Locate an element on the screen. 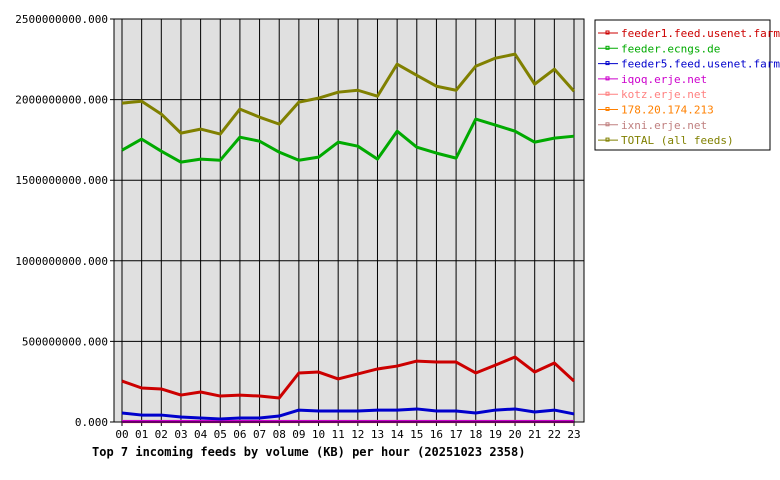  x-tick-label: 17 is located at coordinates (455, 434).